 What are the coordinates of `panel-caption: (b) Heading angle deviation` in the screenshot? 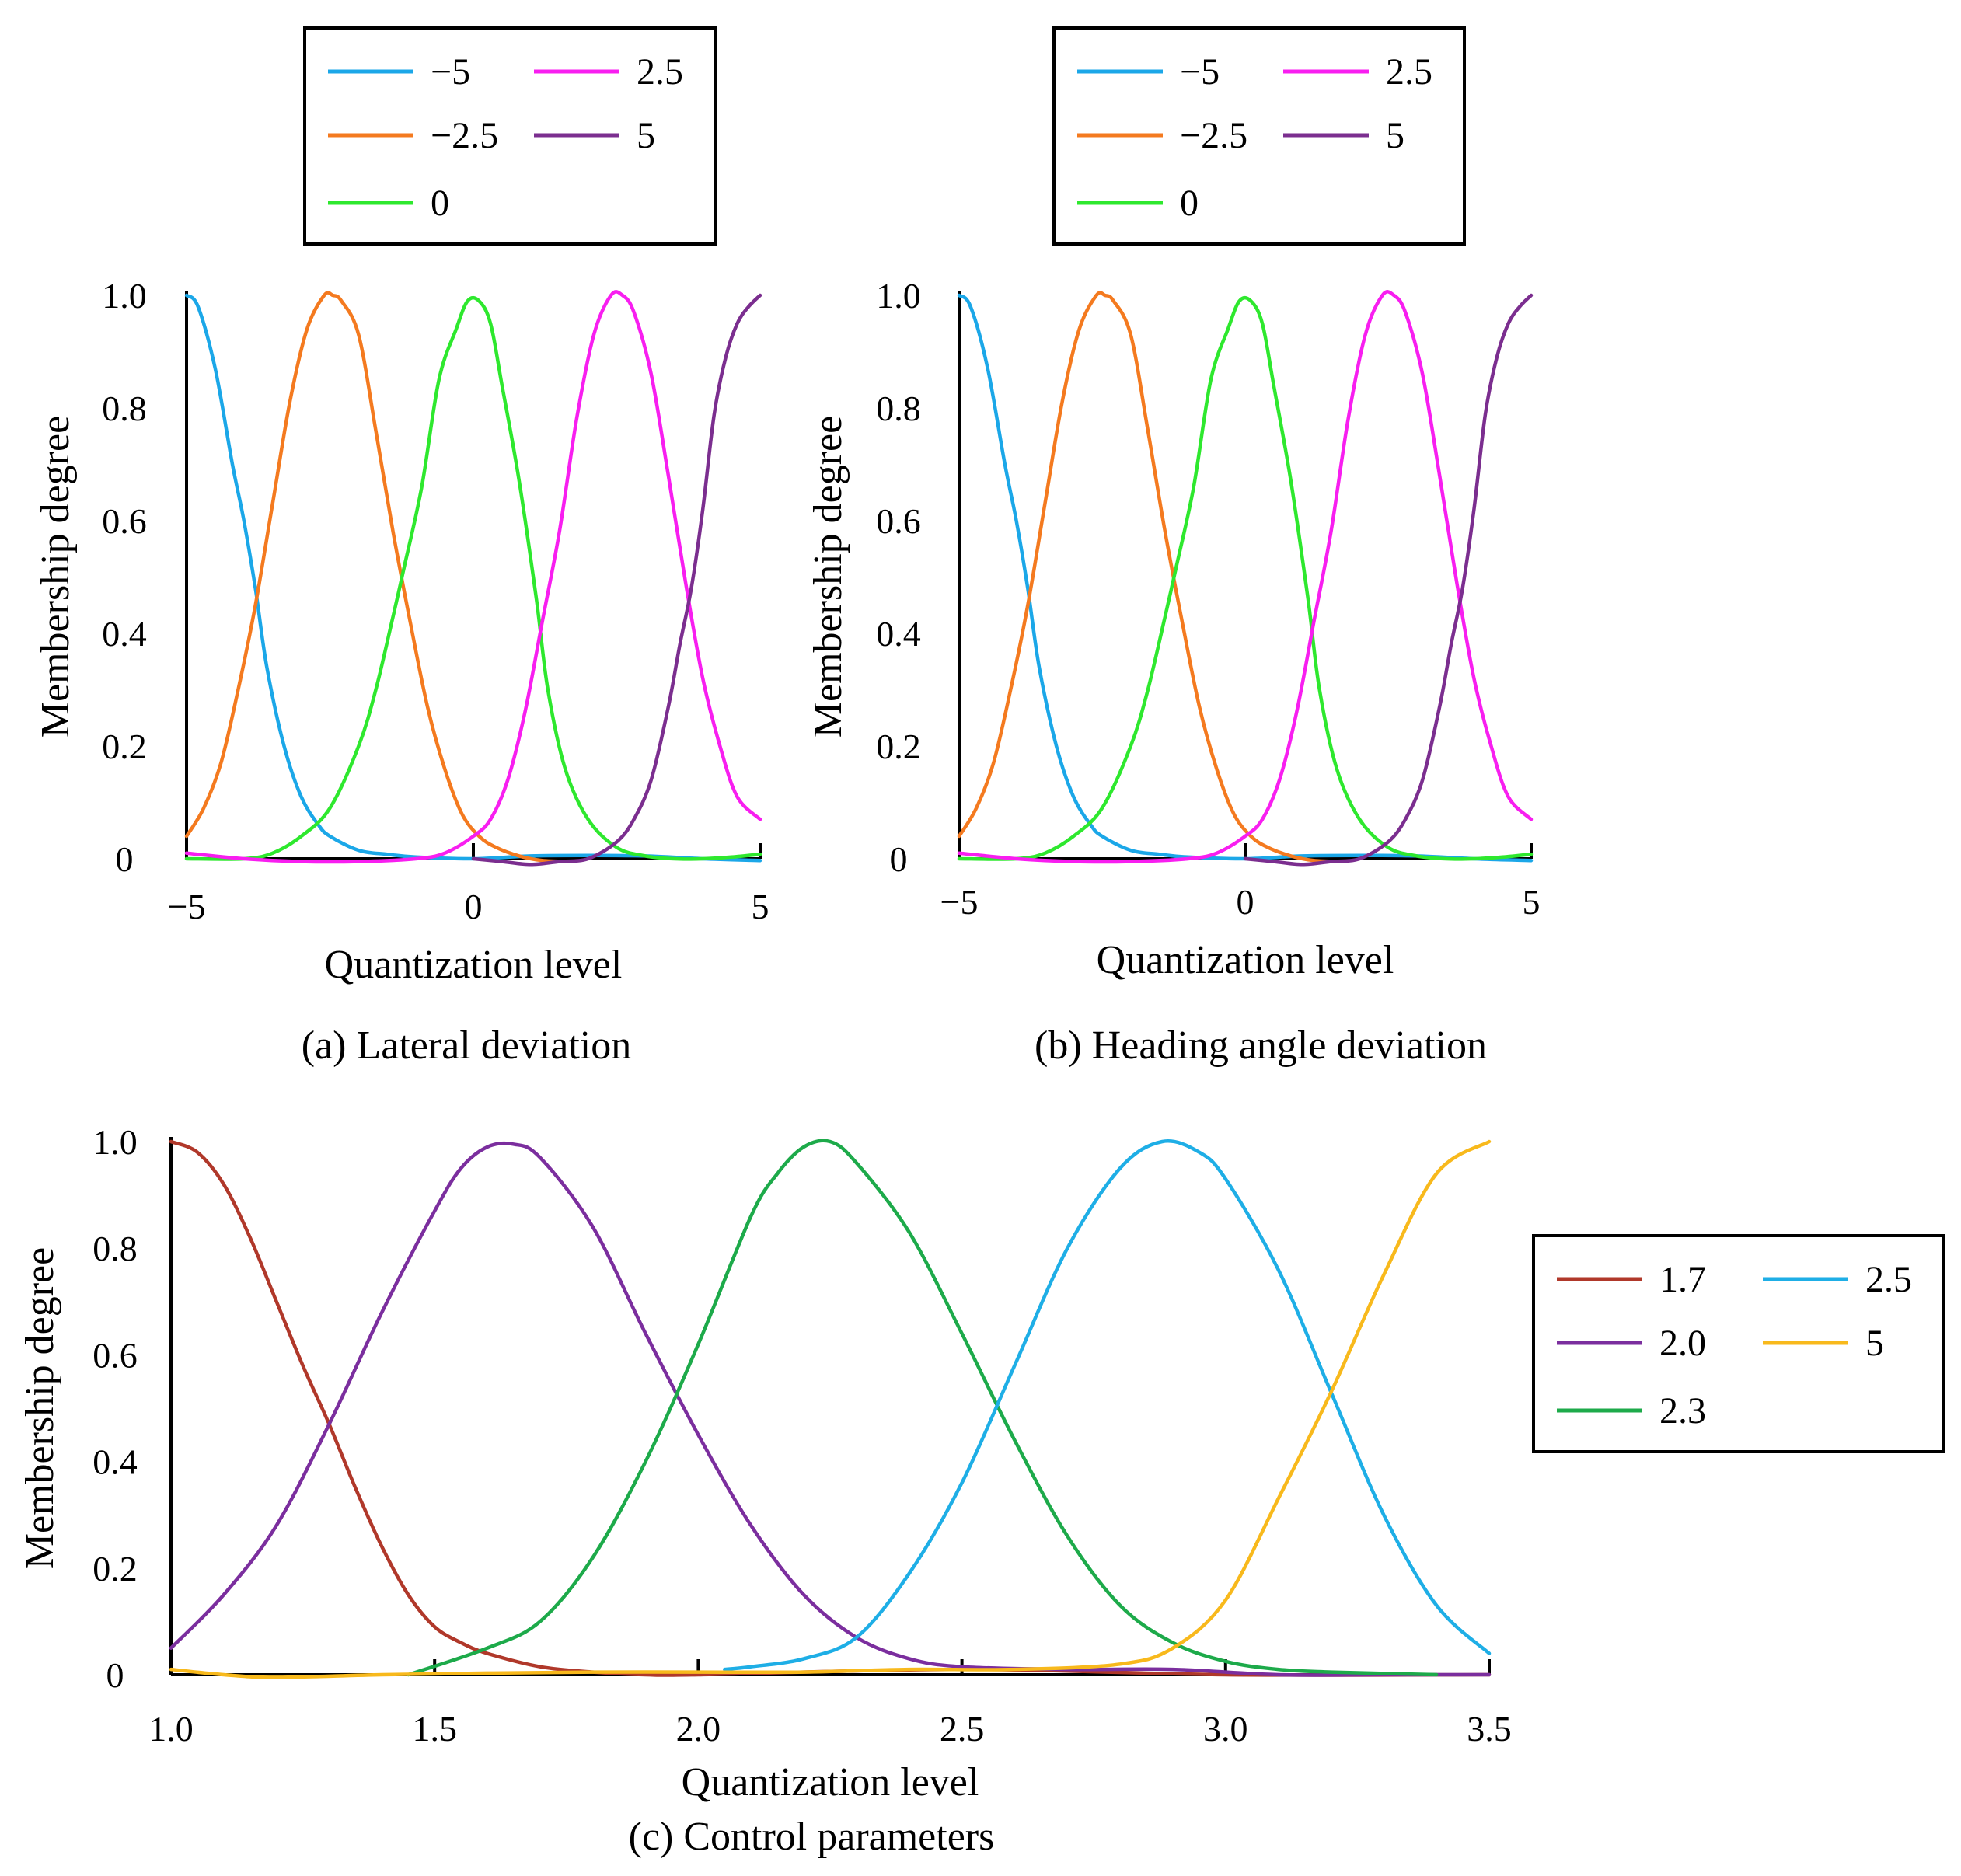 It's located at (1261, 1046).